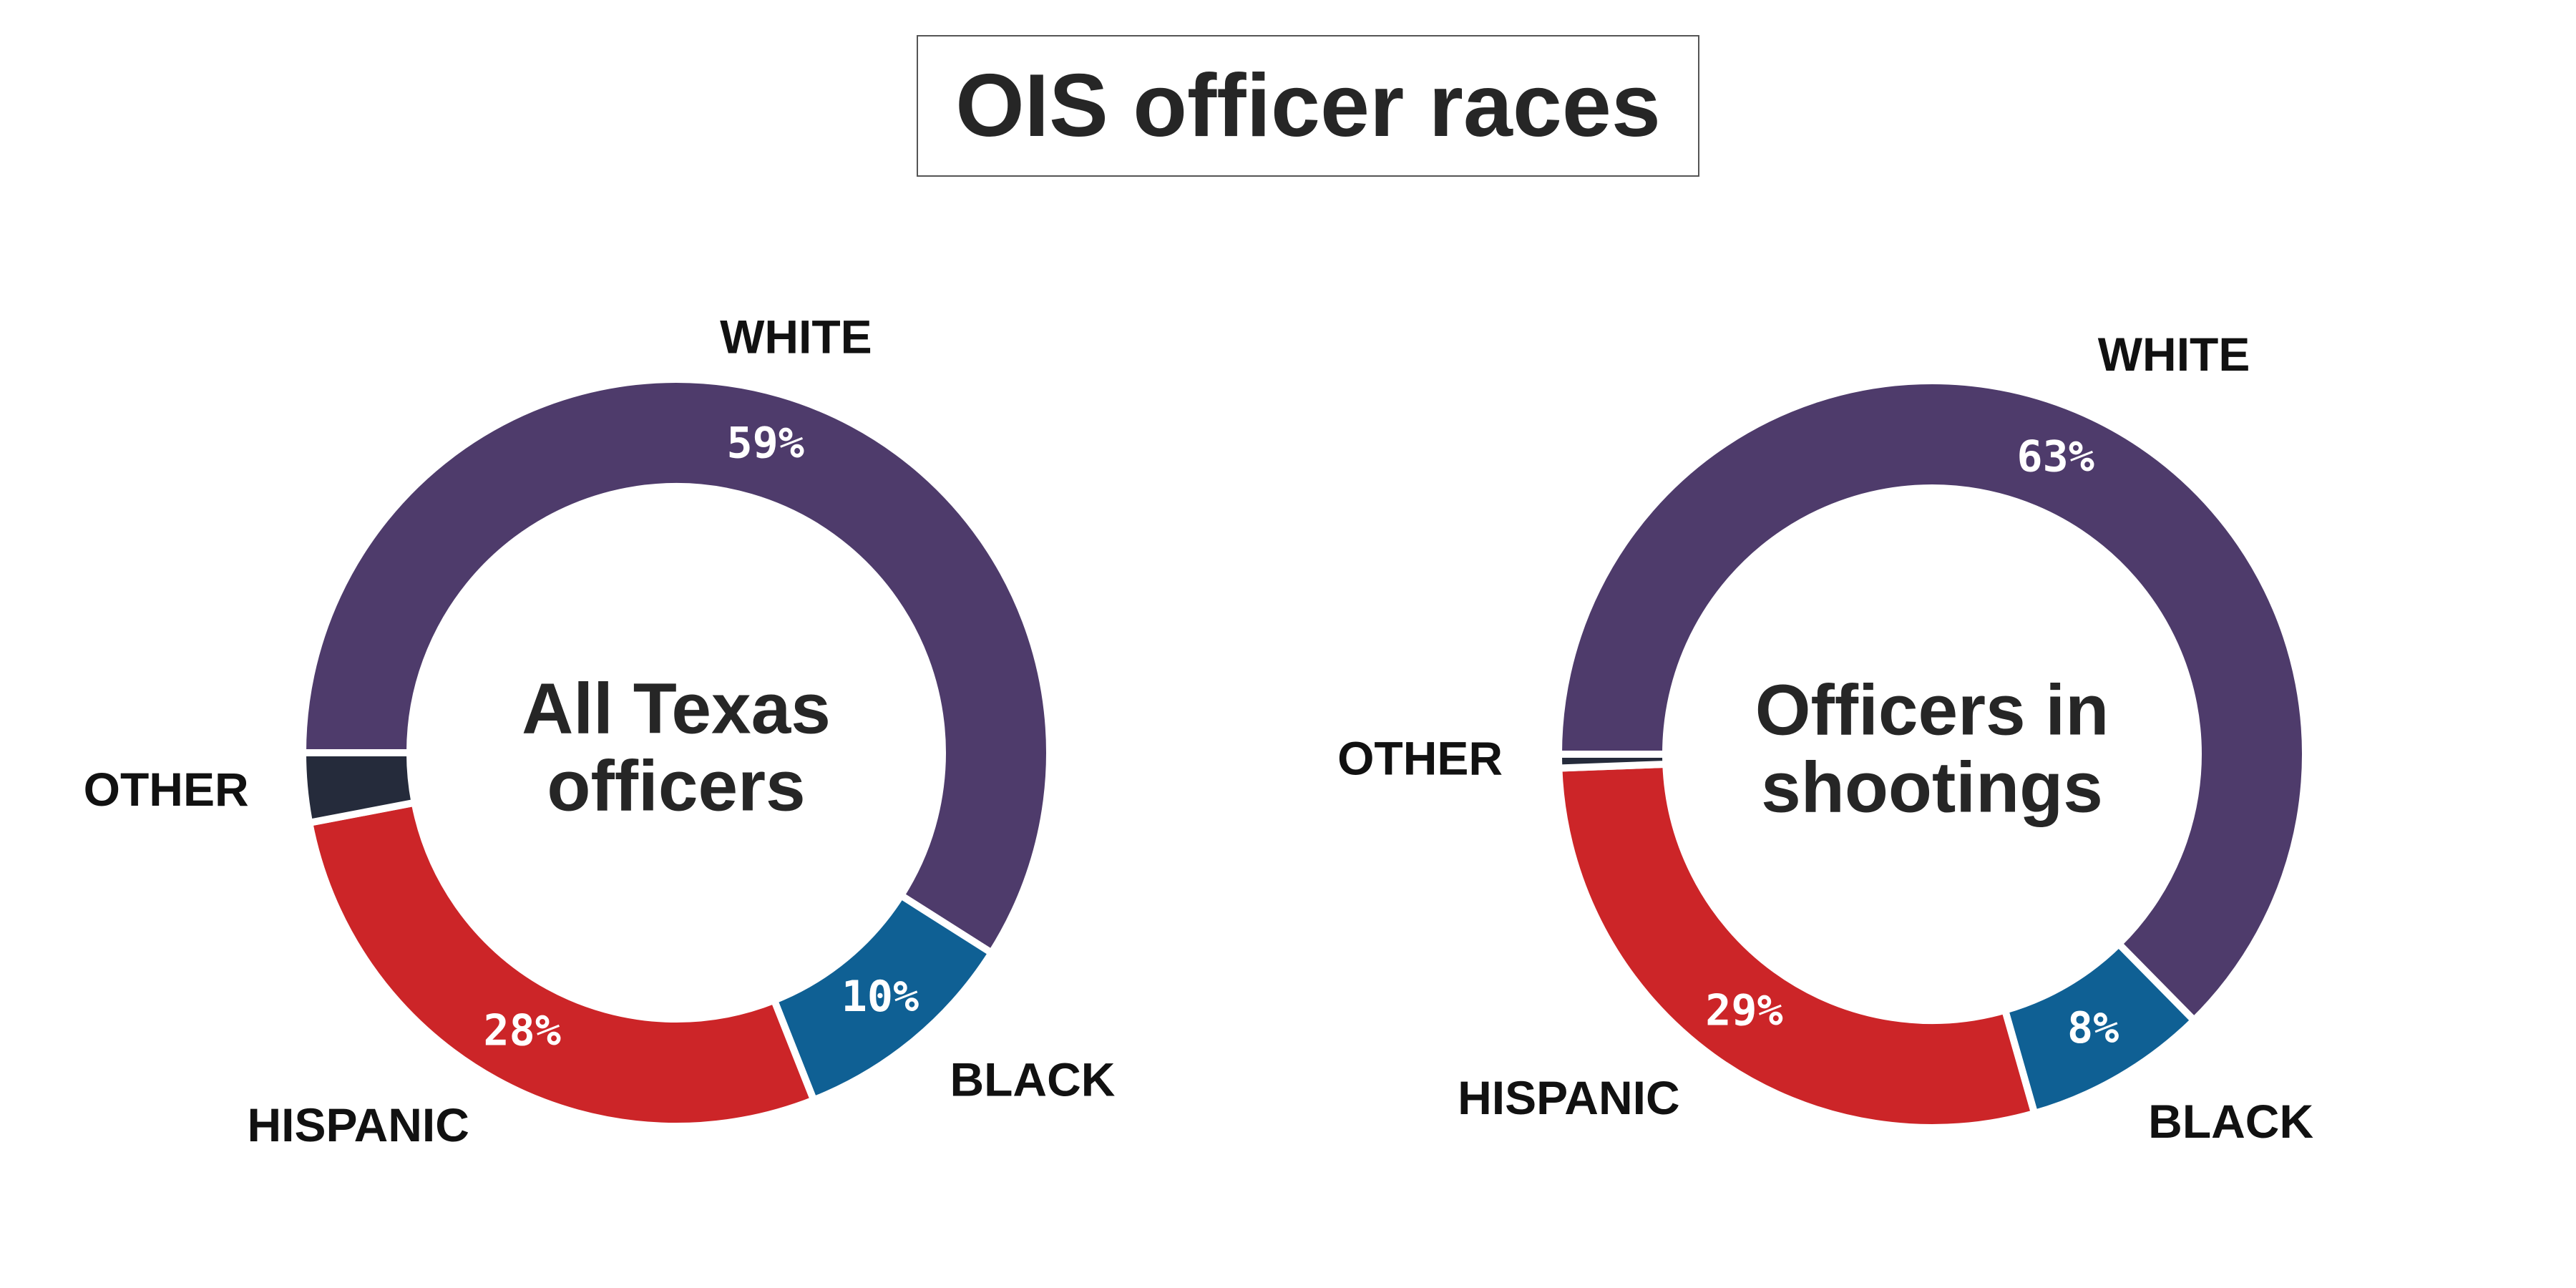  I want to click on chart-title-box: OIS officer races, so click(1308, 106).